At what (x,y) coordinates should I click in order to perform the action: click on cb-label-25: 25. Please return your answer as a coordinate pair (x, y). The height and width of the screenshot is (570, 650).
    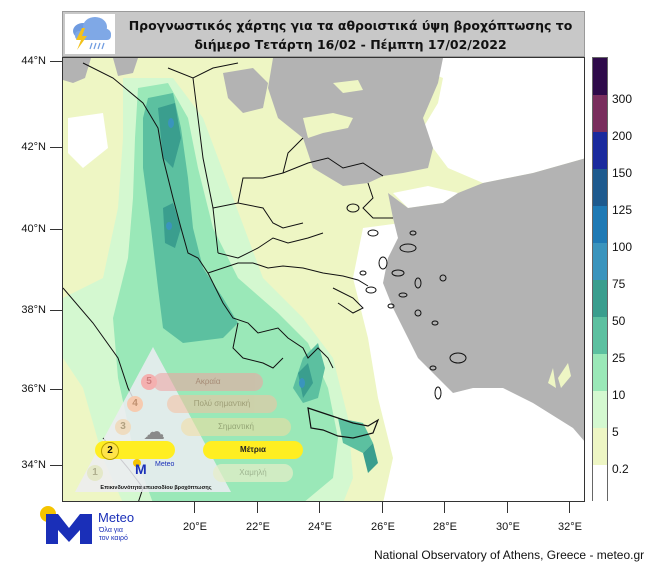
    Looking at the image, I should click on (619, 358).